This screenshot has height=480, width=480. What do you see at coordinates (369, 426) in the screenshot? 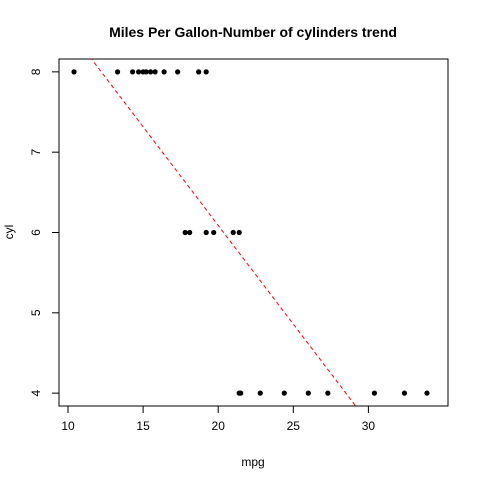
I see `x-tick-label: 30` at bounding box center [369, 426].